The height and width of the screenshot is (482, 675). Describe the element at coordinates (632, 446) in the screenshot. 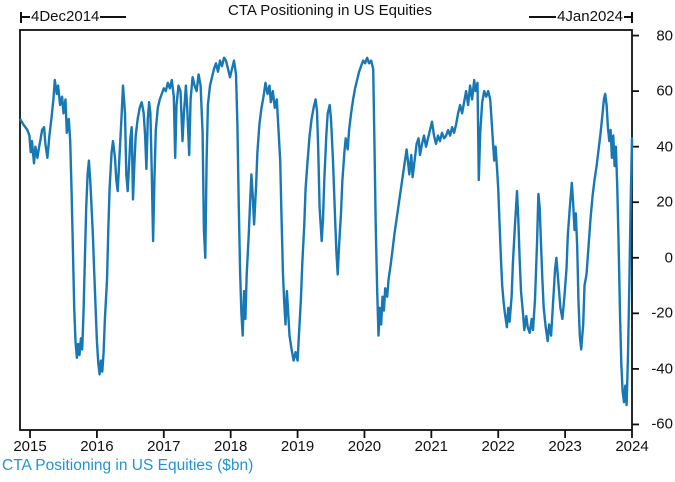

I see `x-tick-label-2024: 2024` at that location.